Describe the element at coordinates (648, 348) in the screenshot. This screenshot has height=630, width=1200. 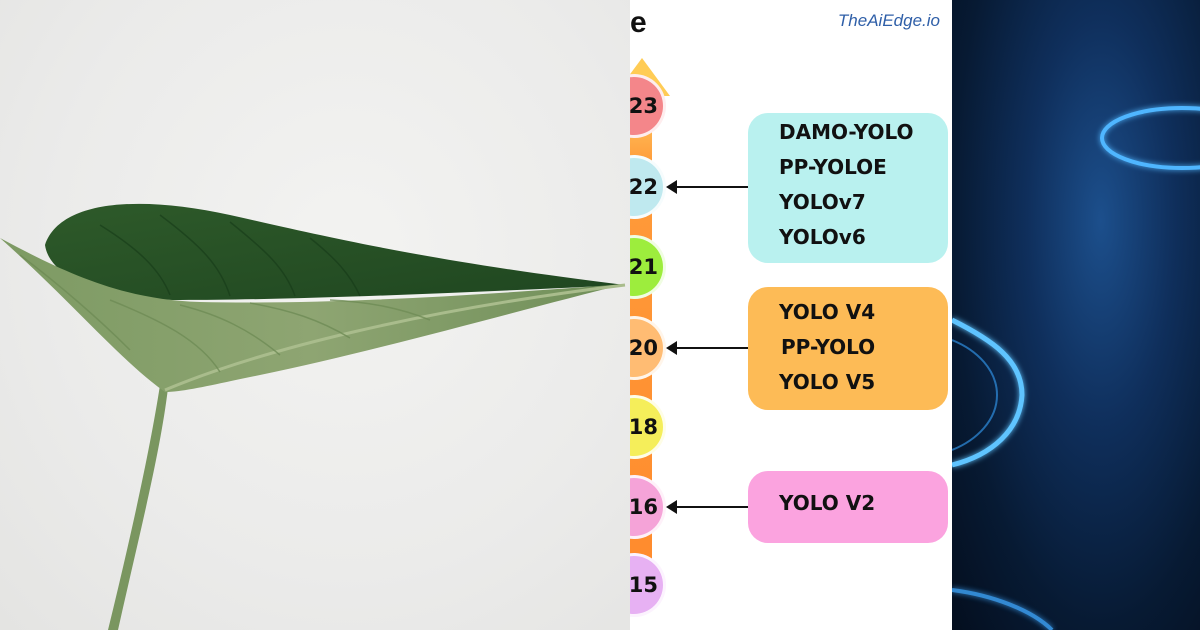
I see `year-badge-20: 20` at that location.